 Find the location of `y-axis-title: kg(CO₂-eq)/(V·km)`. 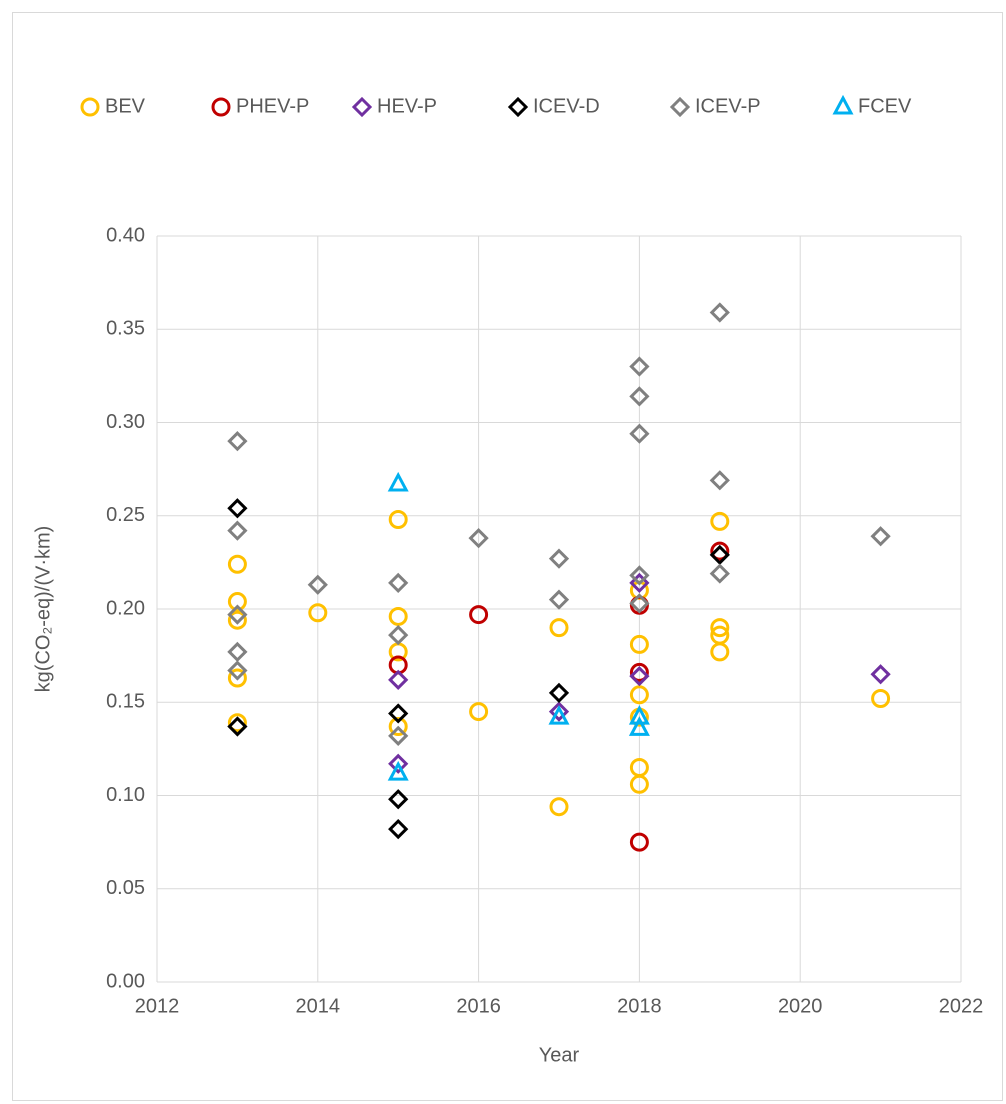

y-axis-title: kg(CO₂-eq)/(V·km) is located at coordinates (43, 609).